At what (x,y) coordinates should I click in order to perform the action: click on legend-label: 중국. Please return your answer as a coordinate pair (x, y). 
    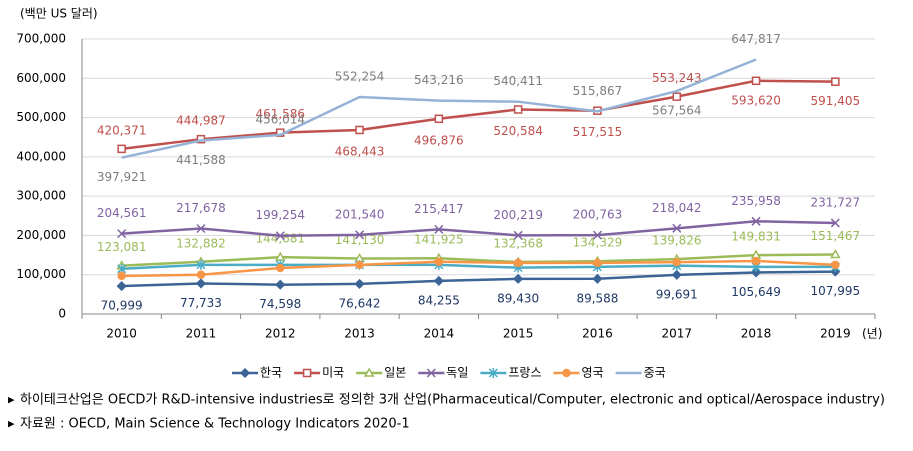
    Looking at the image, I should click on (655, 373).